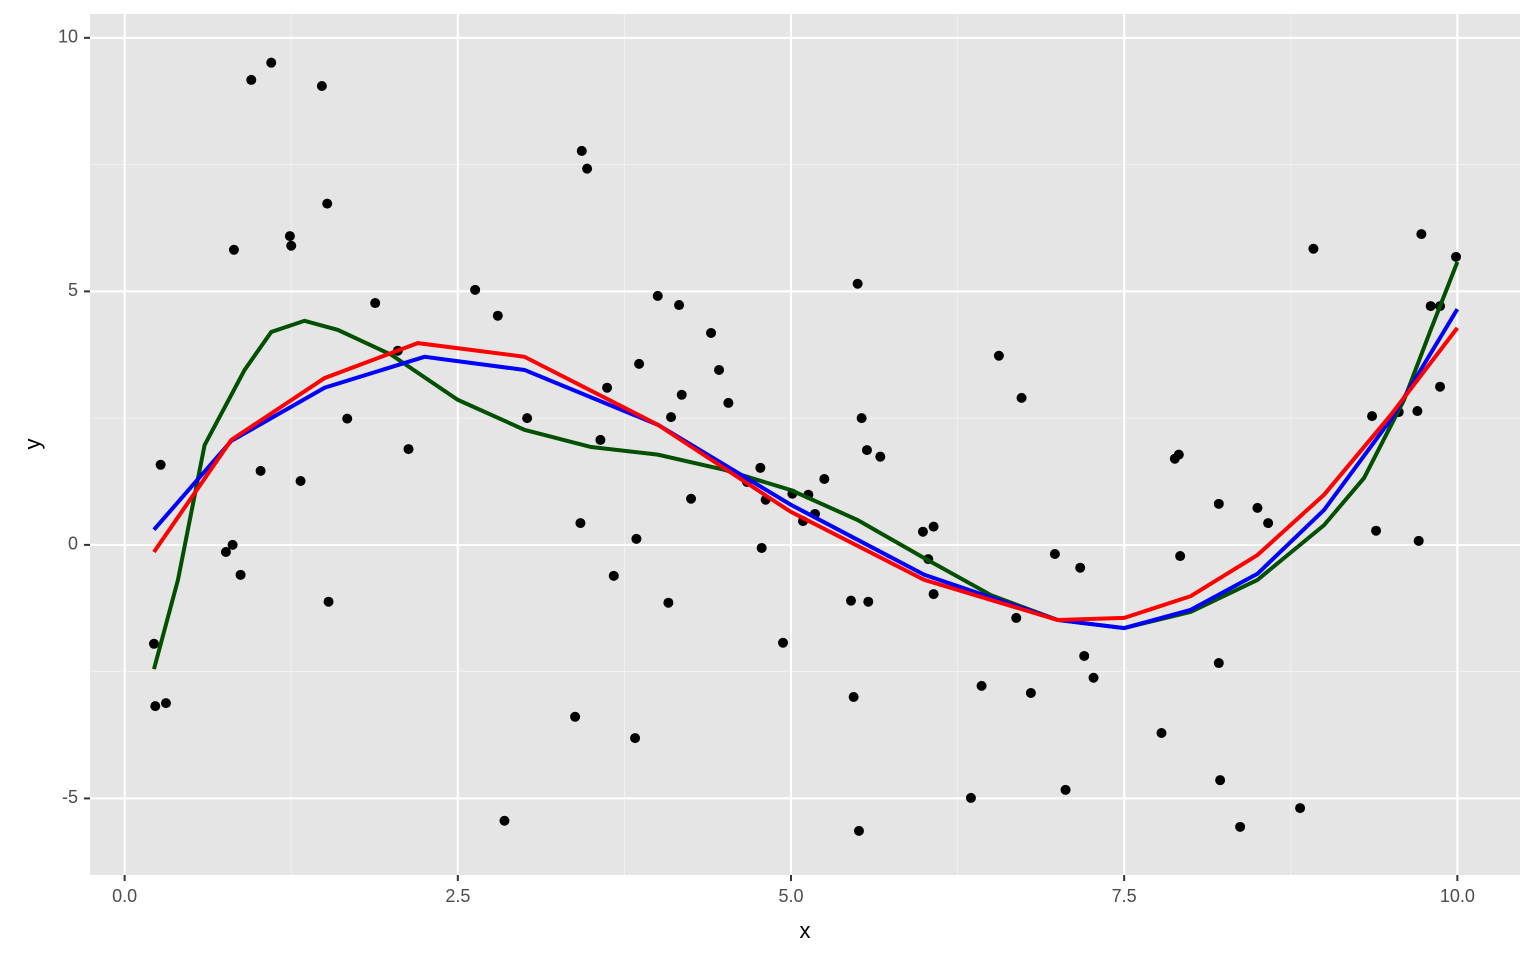 The image size is (1536, 960). What do you see at coordinates (70, 797) in the screenshot?
I see `y-tick-label: -5` at bounding box center [70, 797].